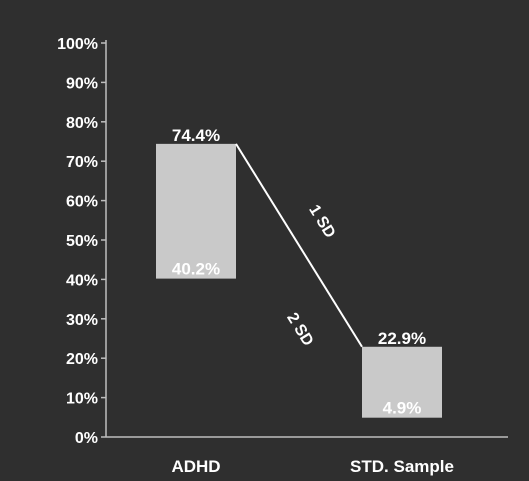 The image size is (529, 481). What do you see at coordinates (195, 466) in the screenshot?
I see `category-label: ADHD` at bounding box center [195, 466].